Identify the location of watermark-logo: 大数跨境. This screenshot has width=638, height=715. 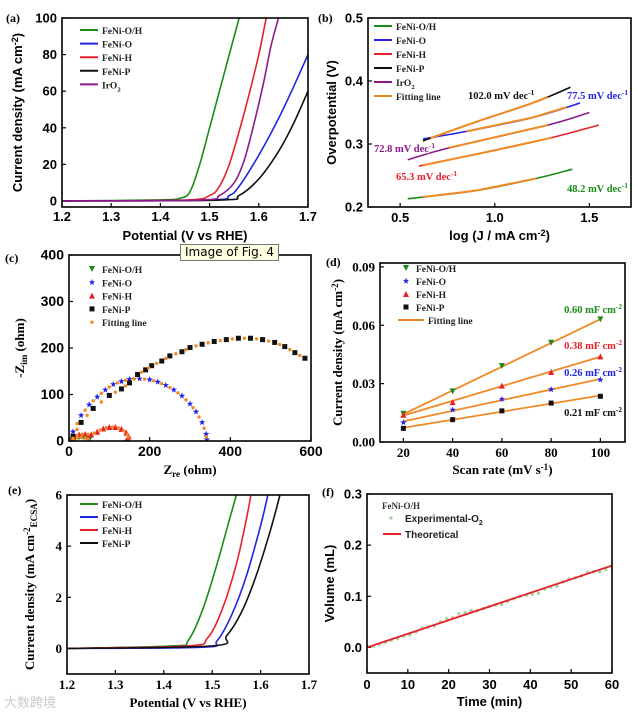
(30, 703).